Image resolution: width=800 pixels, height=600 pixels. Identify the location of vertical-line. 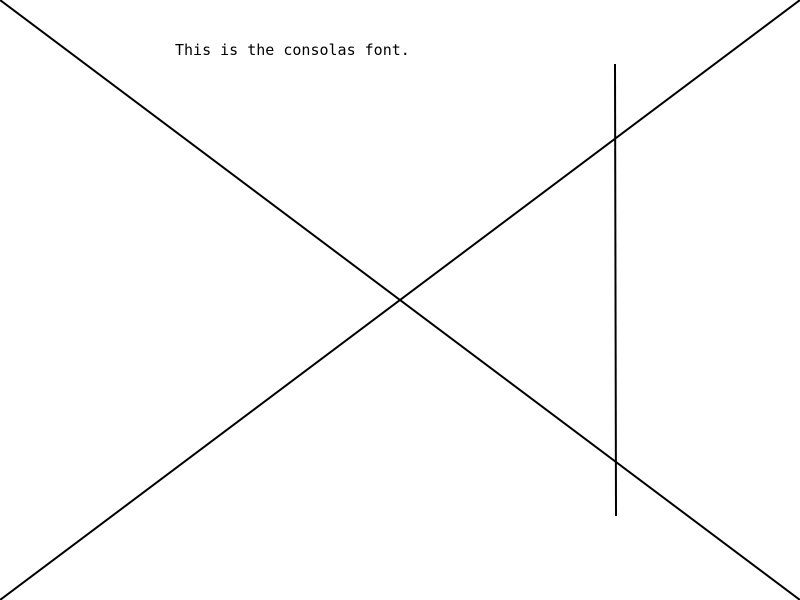
(615, 290).